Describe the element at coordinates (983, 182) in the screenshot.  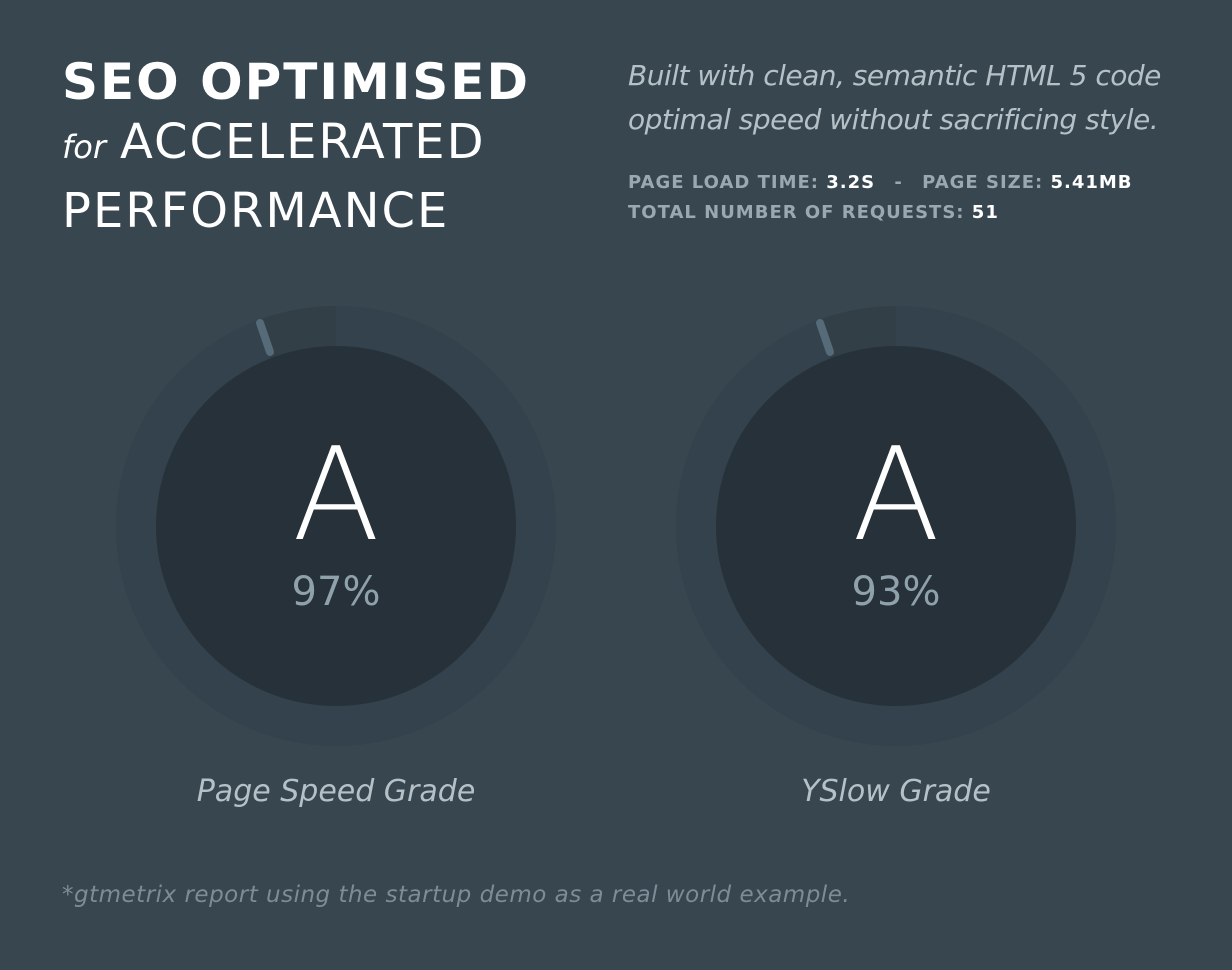
I see `page-size-label: PAGE SIZE:` at that location.